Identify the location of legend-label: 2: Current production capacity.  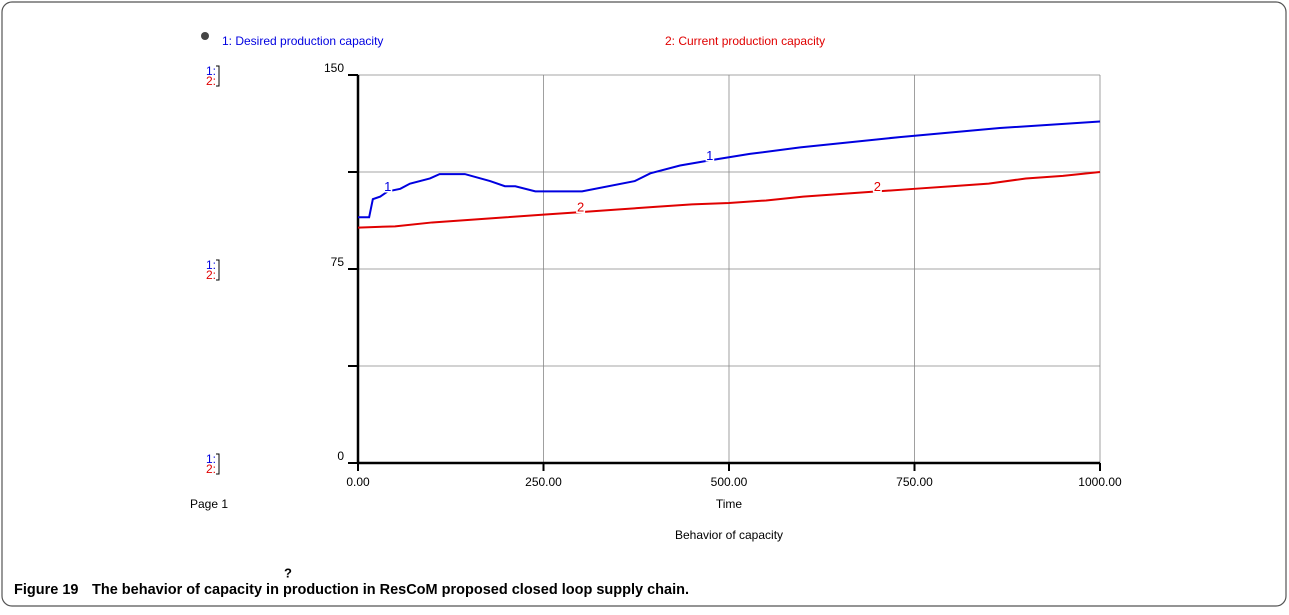
(745, 41).